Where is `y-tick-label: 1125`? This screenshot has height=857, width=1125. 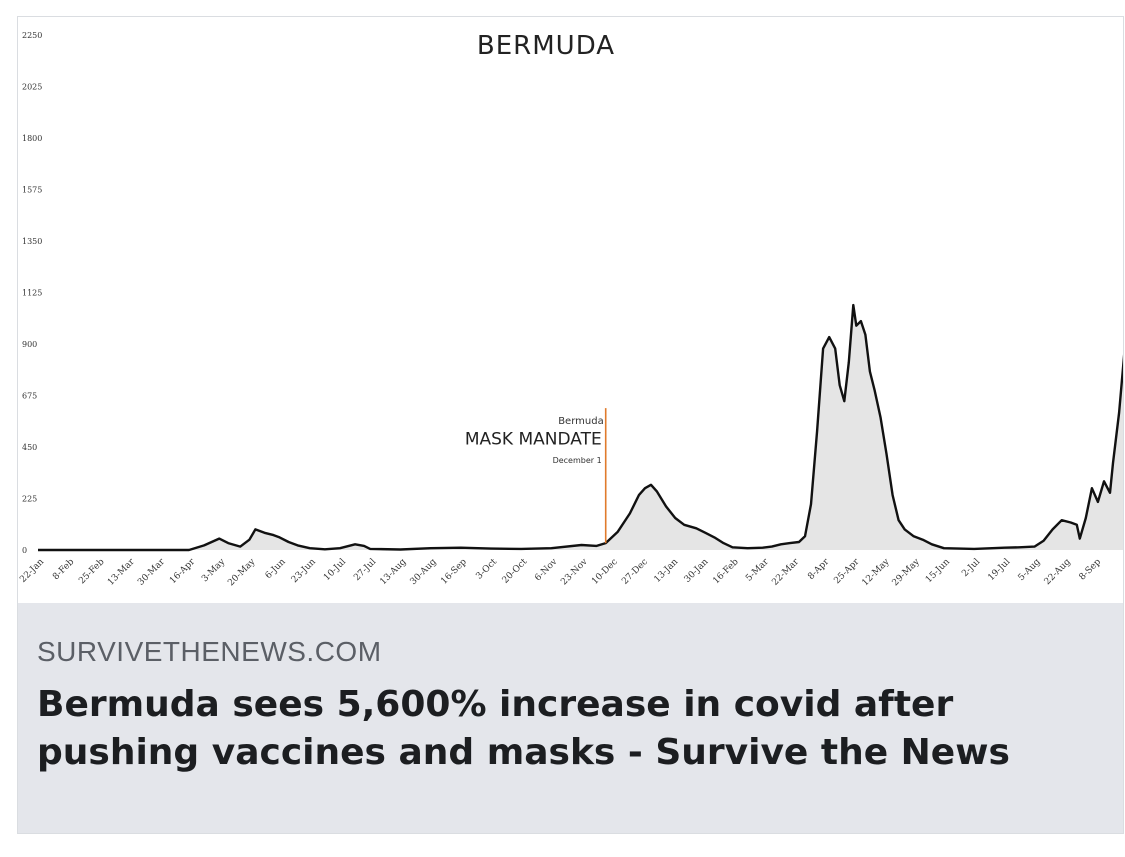
y-tick-label: 1125 is located at coordinates (32, 293).